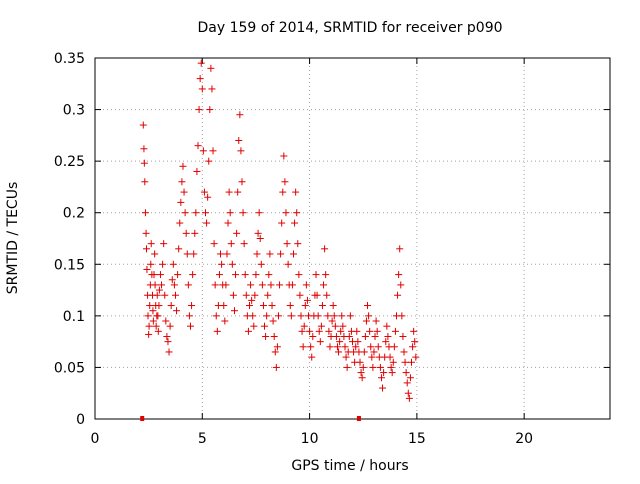 The height and width of the screenshot is (484, 640). I want to click on y-tick-label: 0.1, so click(74, 317).